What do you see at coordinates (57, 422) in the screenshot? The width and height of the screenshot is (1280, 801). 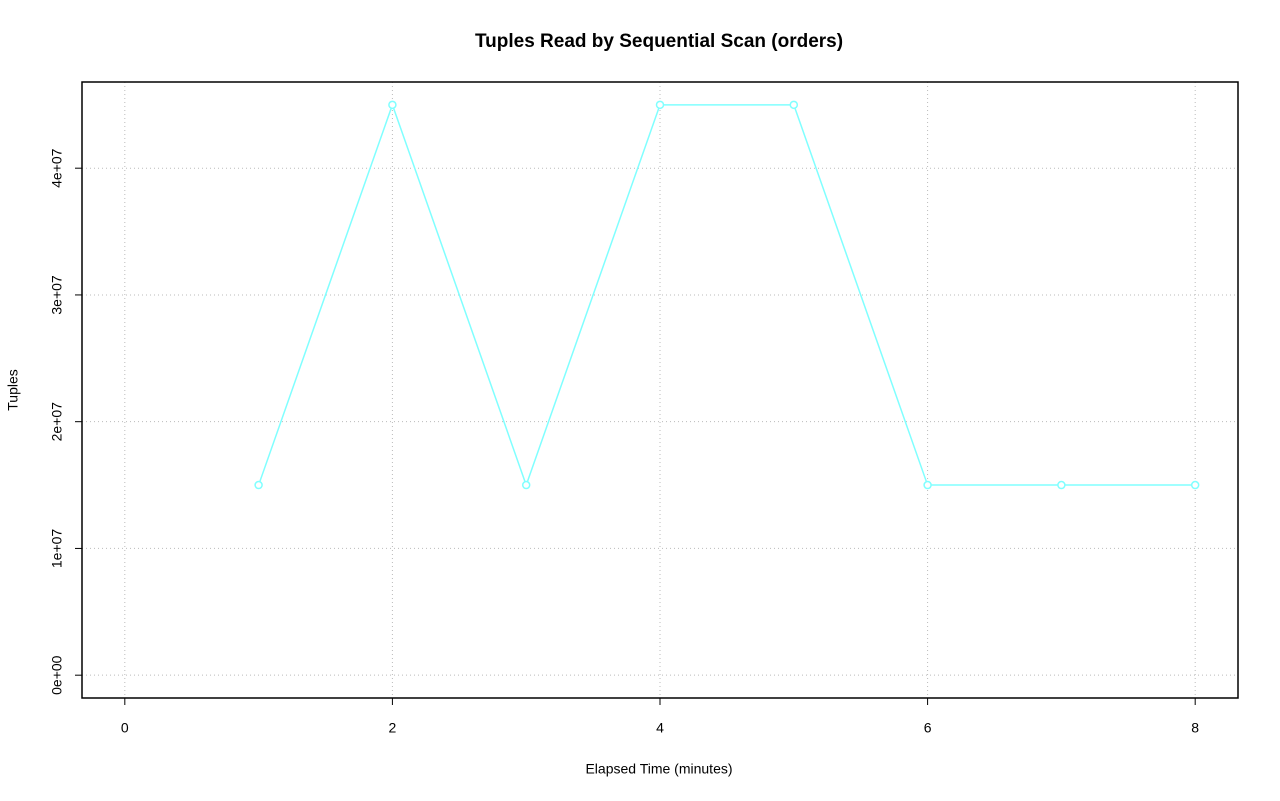 I see `y-tick-label: 2e+07` at bounding box center [57, 422].